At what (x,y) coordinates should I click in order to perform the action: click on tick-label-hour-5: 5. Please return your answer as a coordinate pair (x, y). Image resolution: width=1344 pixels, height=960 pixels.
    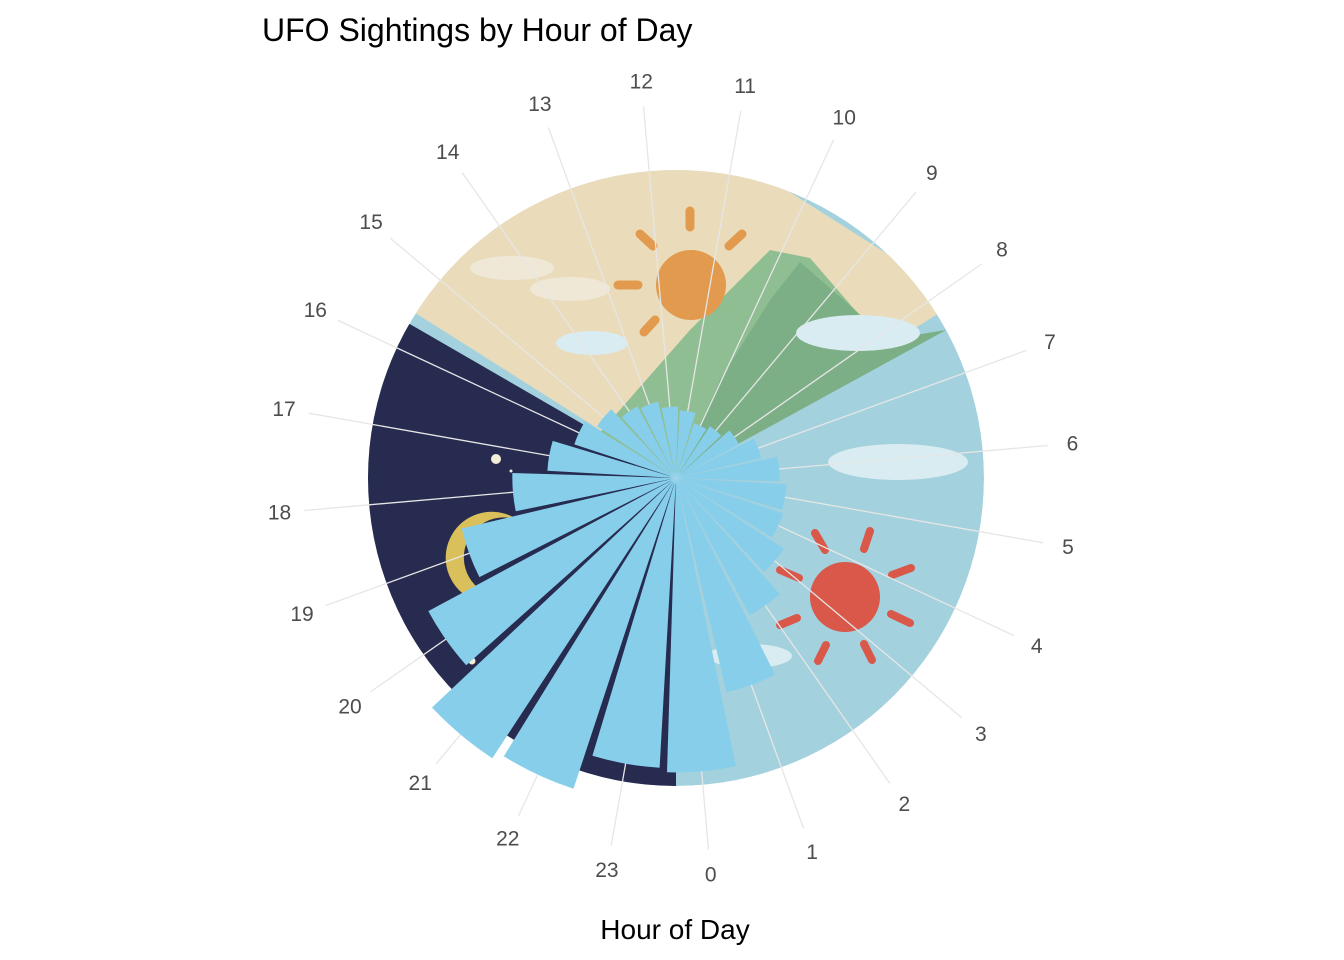
    Looking at the image, I should click on (1068, 547).